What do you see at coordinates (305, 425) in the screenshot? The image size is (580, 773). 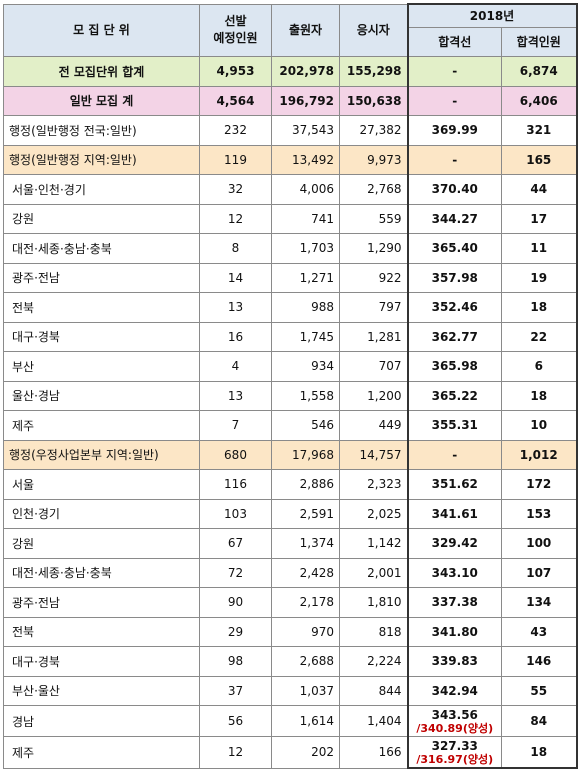 I see `cell-applicants: 546` at bounding box center [305, 425].